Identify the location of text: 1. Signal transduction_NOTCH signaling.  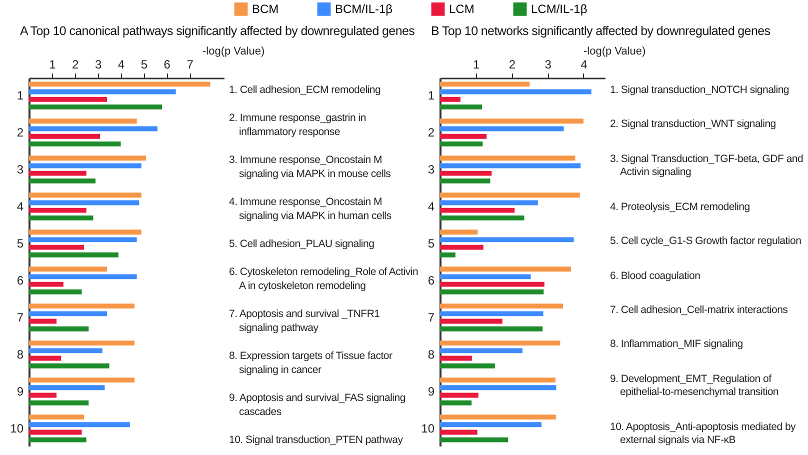
(700, 91).